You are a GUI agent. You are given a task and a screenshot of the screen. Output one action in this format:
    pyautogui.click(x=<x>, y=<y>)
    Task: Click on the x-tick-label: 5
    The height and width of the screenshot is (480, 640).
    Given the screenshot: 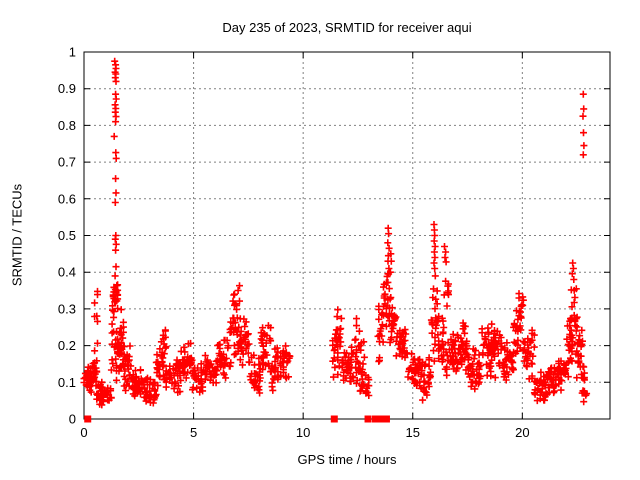 What is the action you would take?
    pyautogui.click(x=193, y=432)
    